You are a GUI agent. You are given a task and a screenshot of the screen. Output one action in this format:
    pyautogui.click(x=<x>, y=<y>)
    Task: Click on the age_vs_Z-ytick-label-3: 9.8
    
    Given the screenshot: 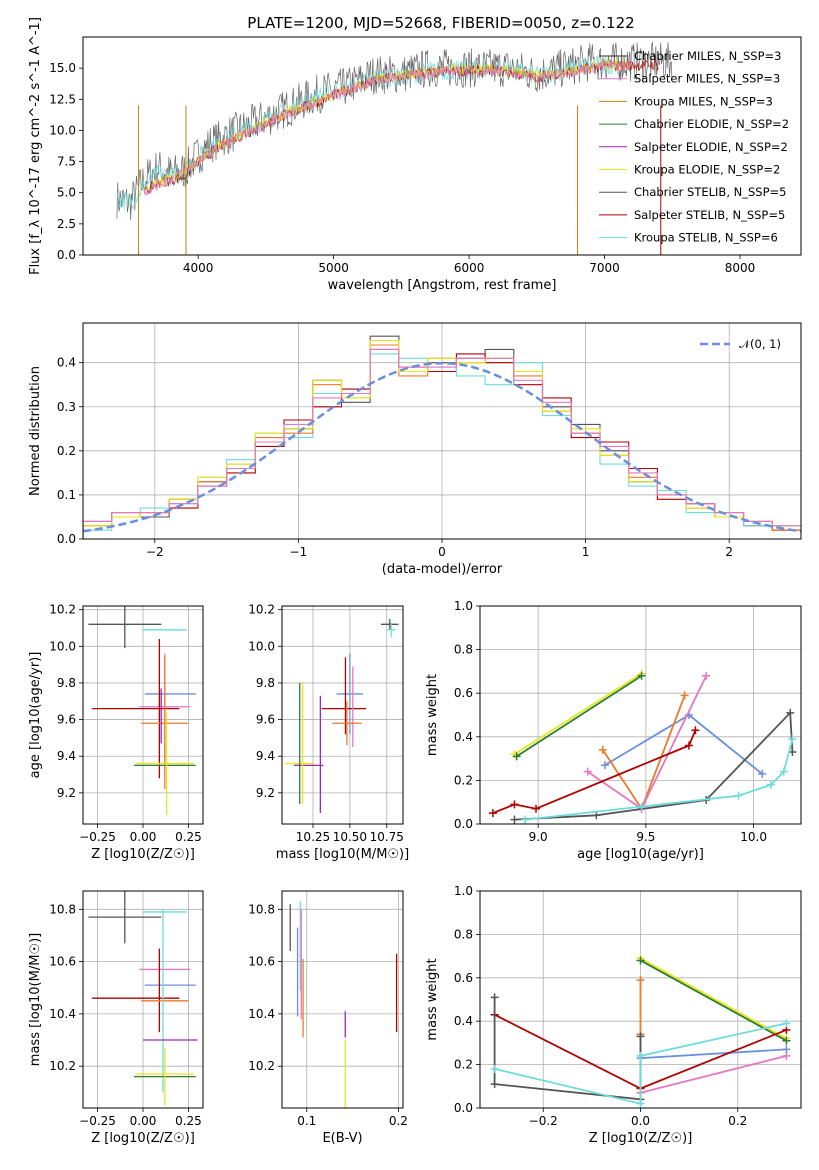 What is the action you would take?
    pyautogui.click(x=66, y=683)
    